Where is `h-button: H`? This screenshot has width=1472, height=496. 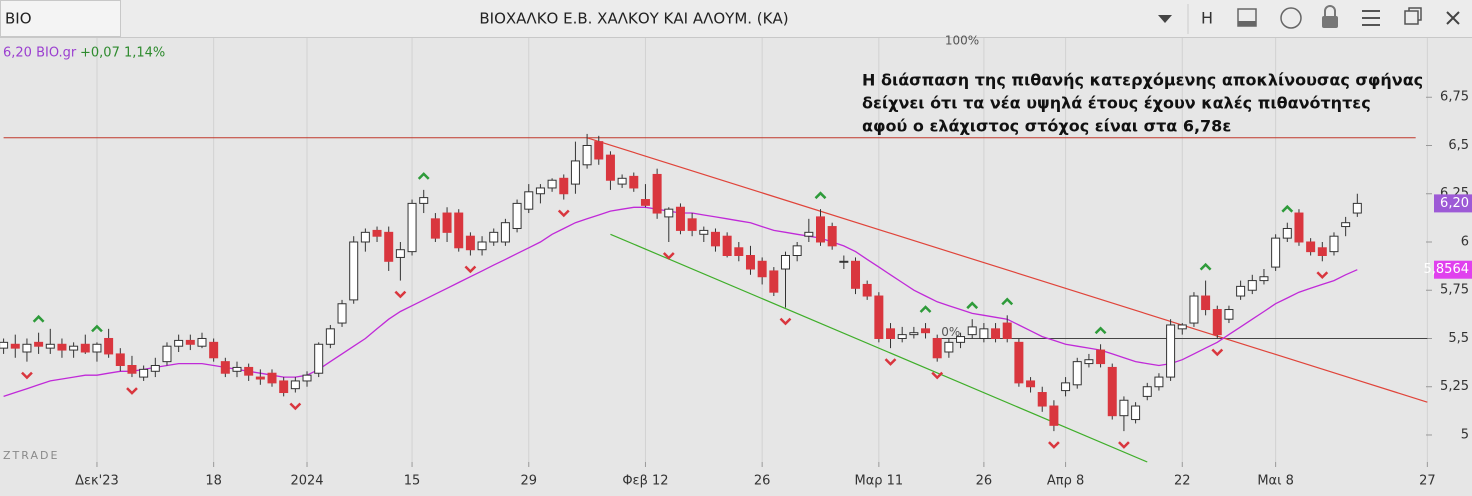 h-button: H is located at coordinates (1207, 18).